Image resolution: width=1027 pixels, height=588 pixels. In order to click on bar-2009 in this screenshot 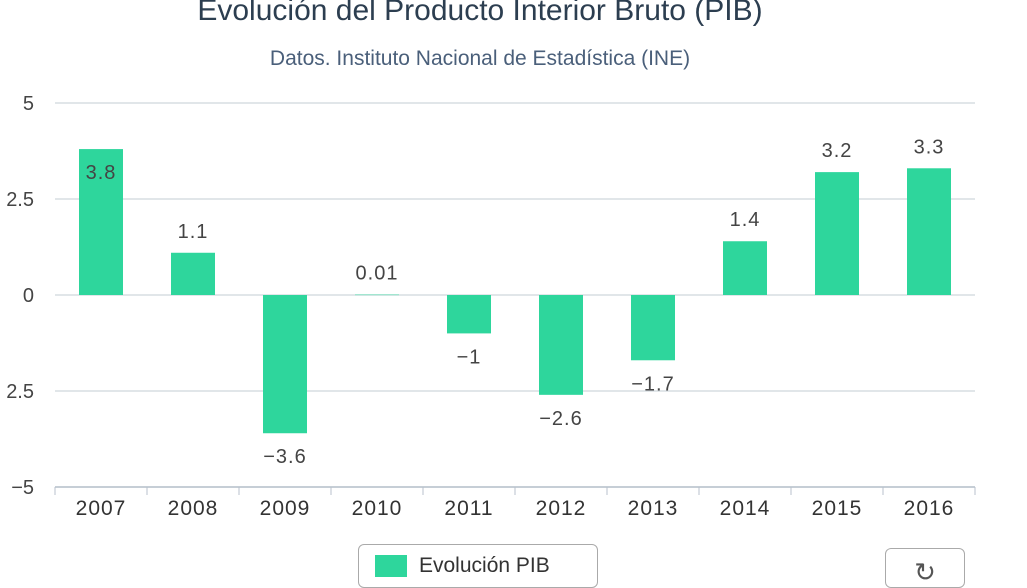, I will do `click(285, 364)`.